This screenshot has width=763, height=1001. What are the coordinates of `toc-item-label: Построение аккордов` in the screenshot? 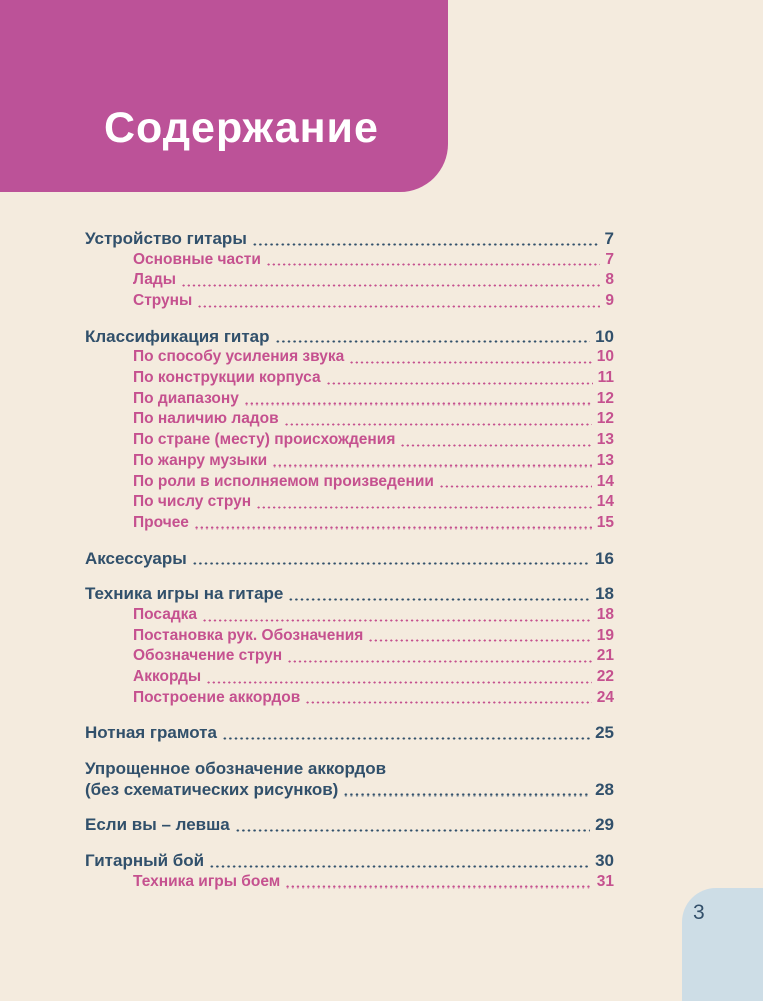 It's located at (217, 697).